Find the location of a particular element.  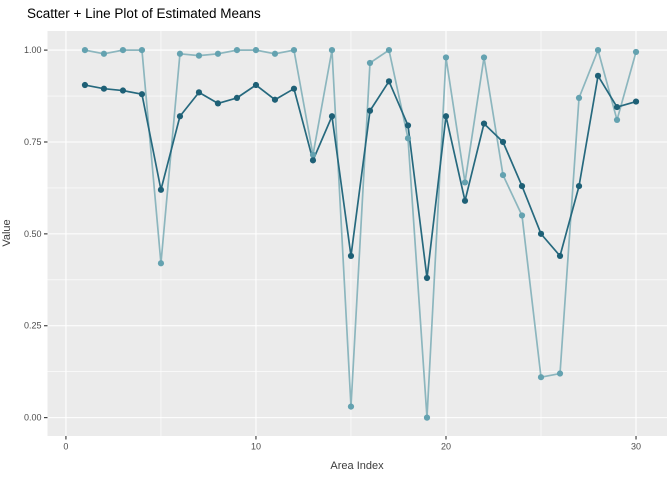

x-axis-title: Area Index is located at coordinates (357, 466).